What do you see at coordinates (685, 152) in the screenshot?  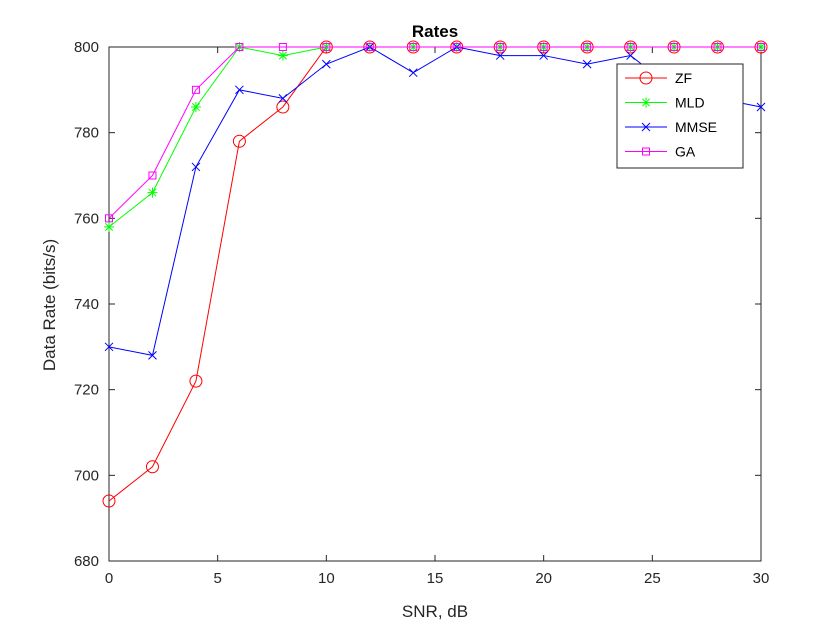 I see `legend-label: GA` at bounding box center [685, 152].